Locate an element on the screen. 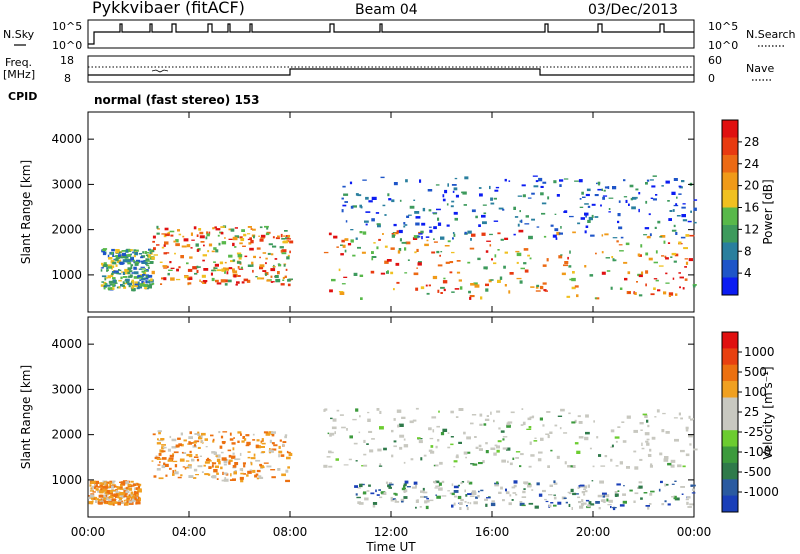  velocity-colorbar-segment is located at coordinates (730, 340).